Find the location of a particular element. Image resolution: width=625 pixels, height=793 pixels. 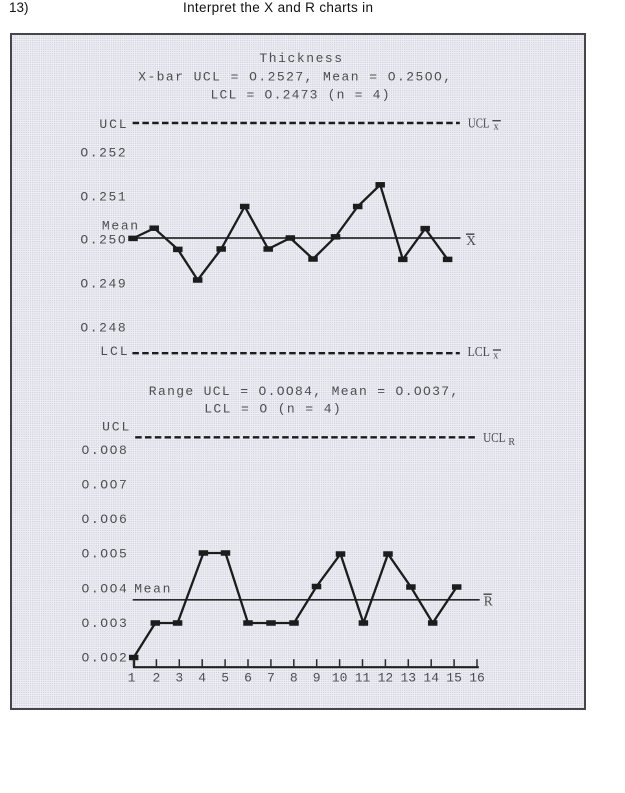

svg-text: 11 is located at coordinates (363, 677).